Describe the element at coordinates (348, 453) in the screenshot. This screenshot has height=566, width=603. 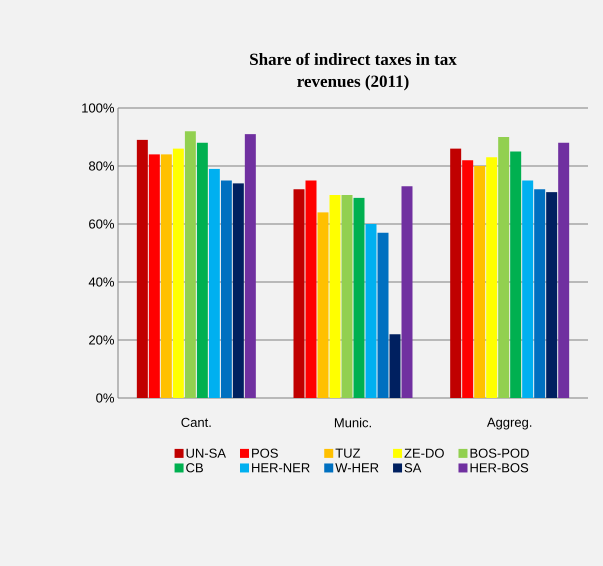
I see `legend-label: TUZ` at that location.